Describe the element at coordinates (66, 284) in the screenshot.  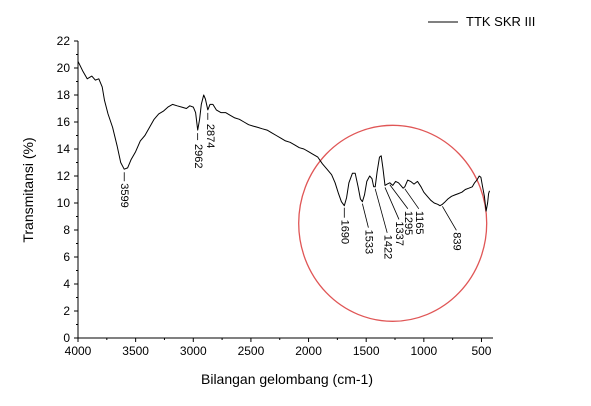
I see `y-tick-label: 4` at that location.